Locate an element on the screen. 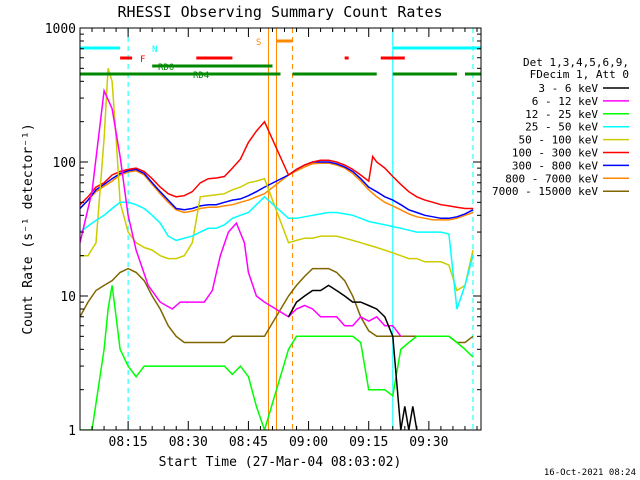 Image resolution: width=640 pixels, height=480 pixels. flag-label-f: F is located at coordinates (142, 60).